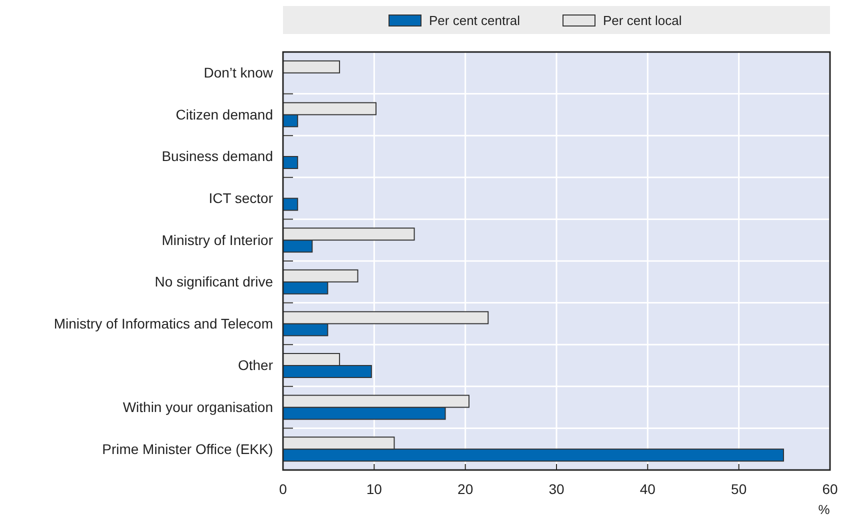 The height and width of the screenshot is (519, 846). Describe the element at coordinates (217, 156) in the screenshot. I see `y-tick-label: Business demand` at that location.